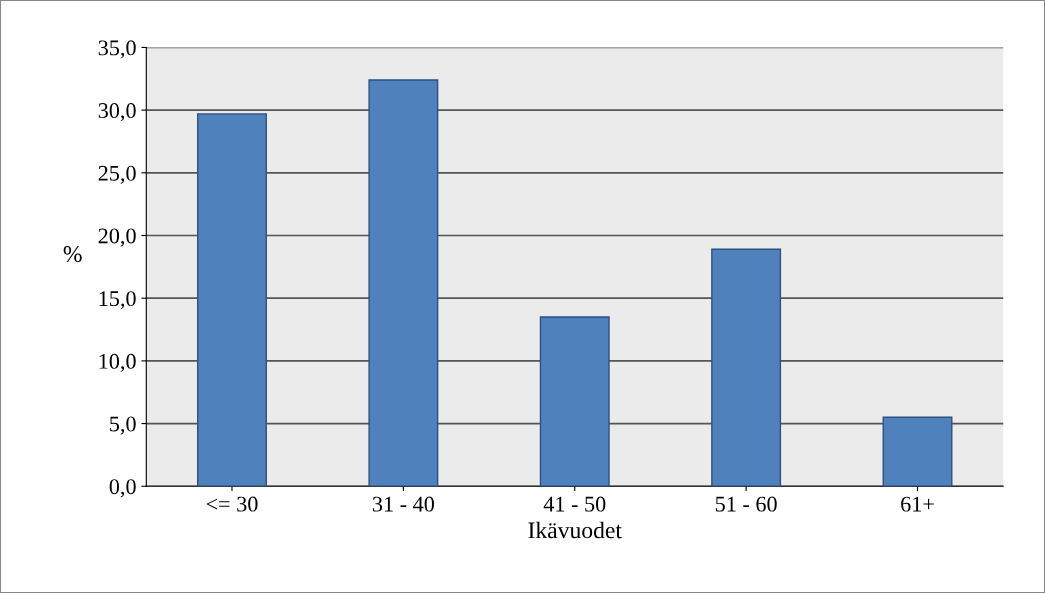  I want to click on y-tick-label: 10,0, so click(117, 363).